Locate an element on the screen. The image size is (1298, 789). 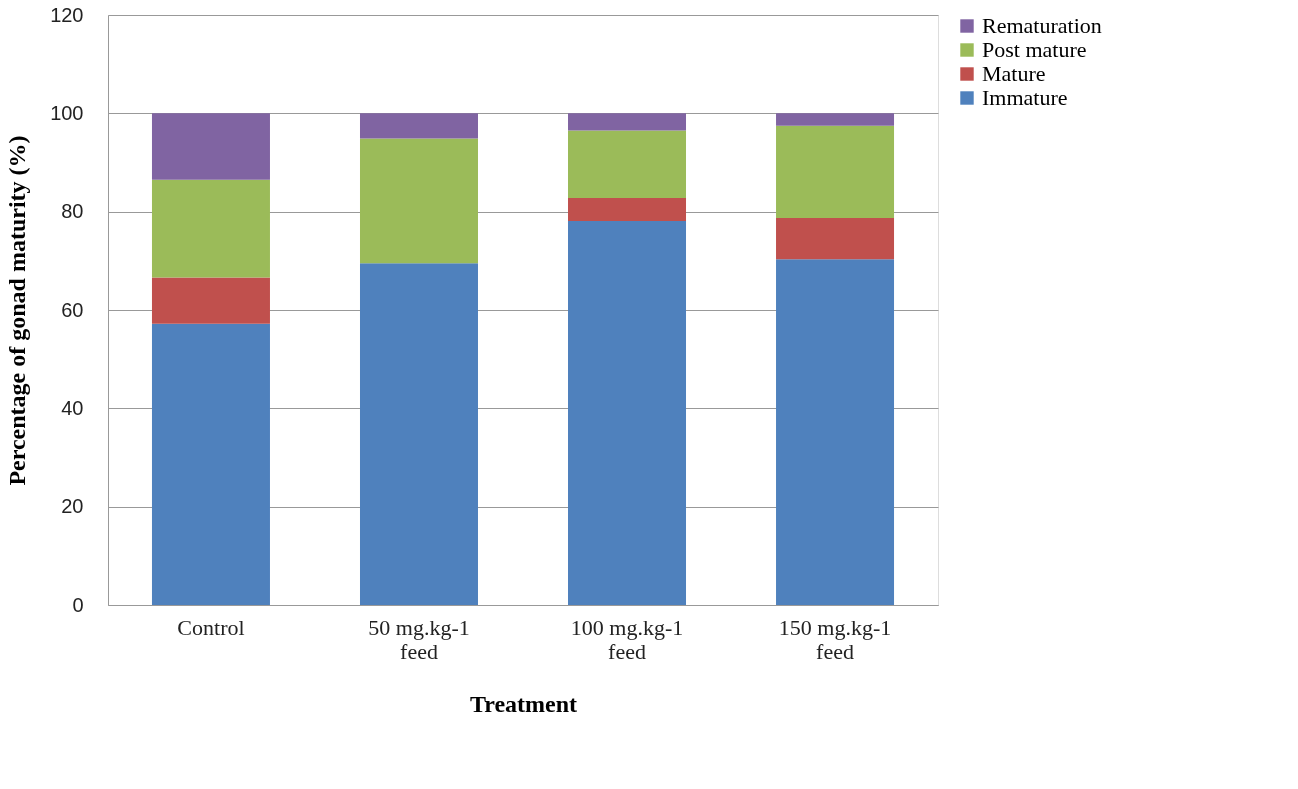
legend-label: Immature is located at coordinates (1025, 97).